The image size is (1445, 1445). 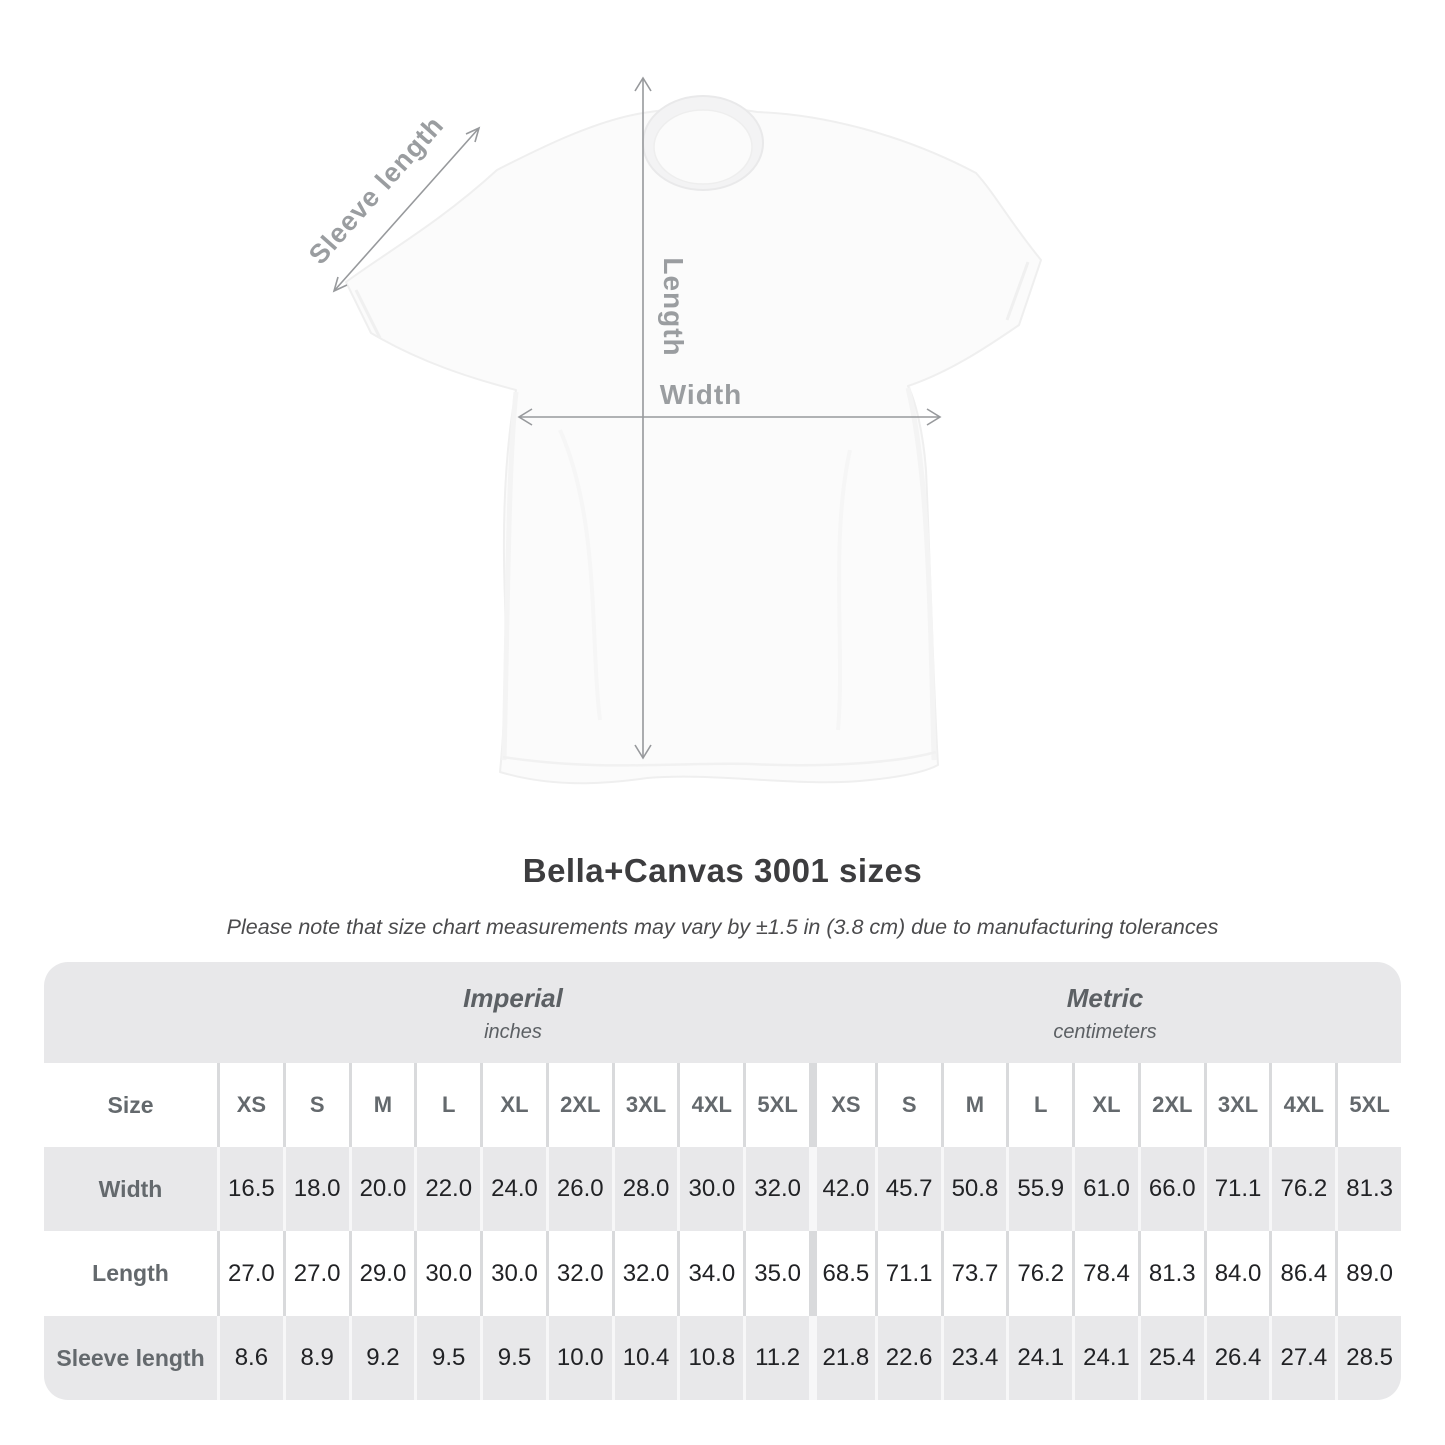 I want to click on measurement-cell: 24.0, so click(x=513, y=1189).